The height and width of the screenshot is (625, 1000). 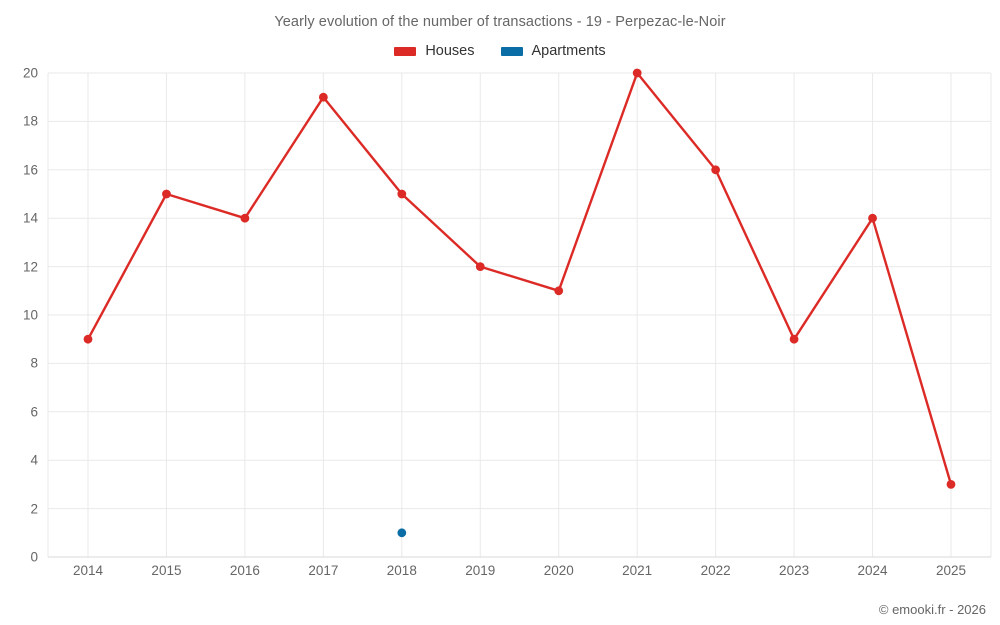 I want to click on x-tick-label-2022: 2022, so click(x=715, y=570).